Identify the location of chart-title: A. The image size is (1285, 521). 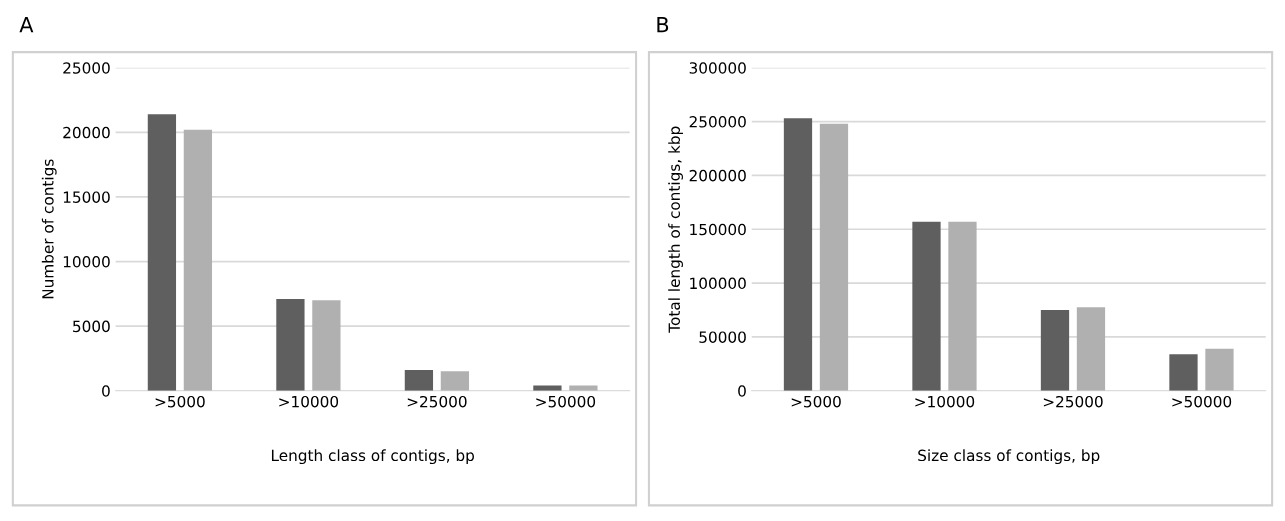
(26, 24).